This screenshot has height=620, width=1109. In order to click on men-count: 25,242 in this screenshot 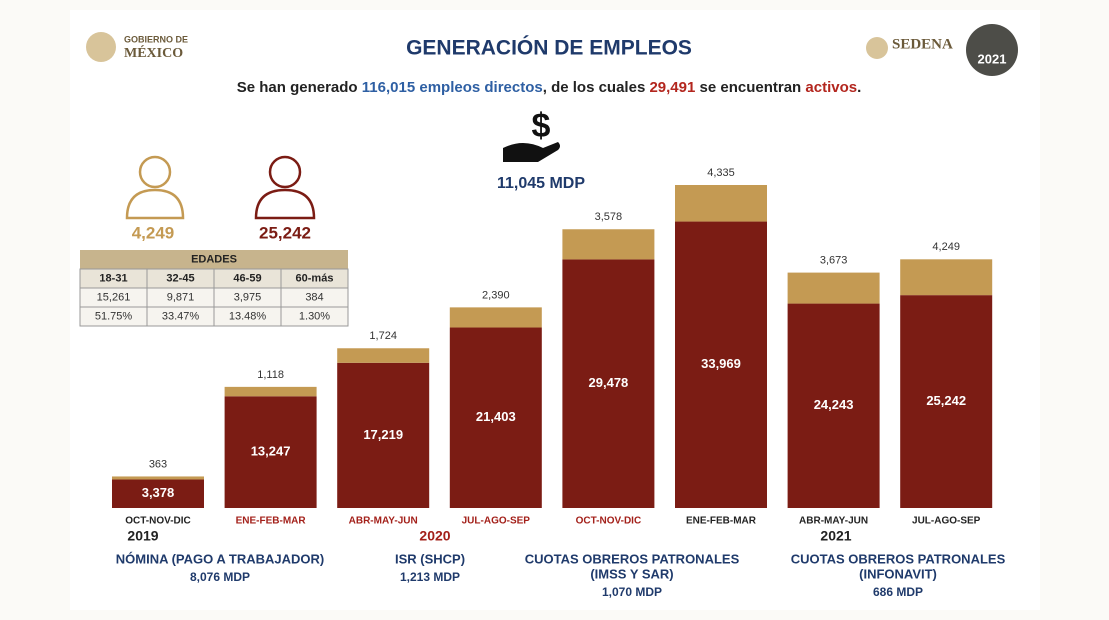, I will do `click(285, 232)`.